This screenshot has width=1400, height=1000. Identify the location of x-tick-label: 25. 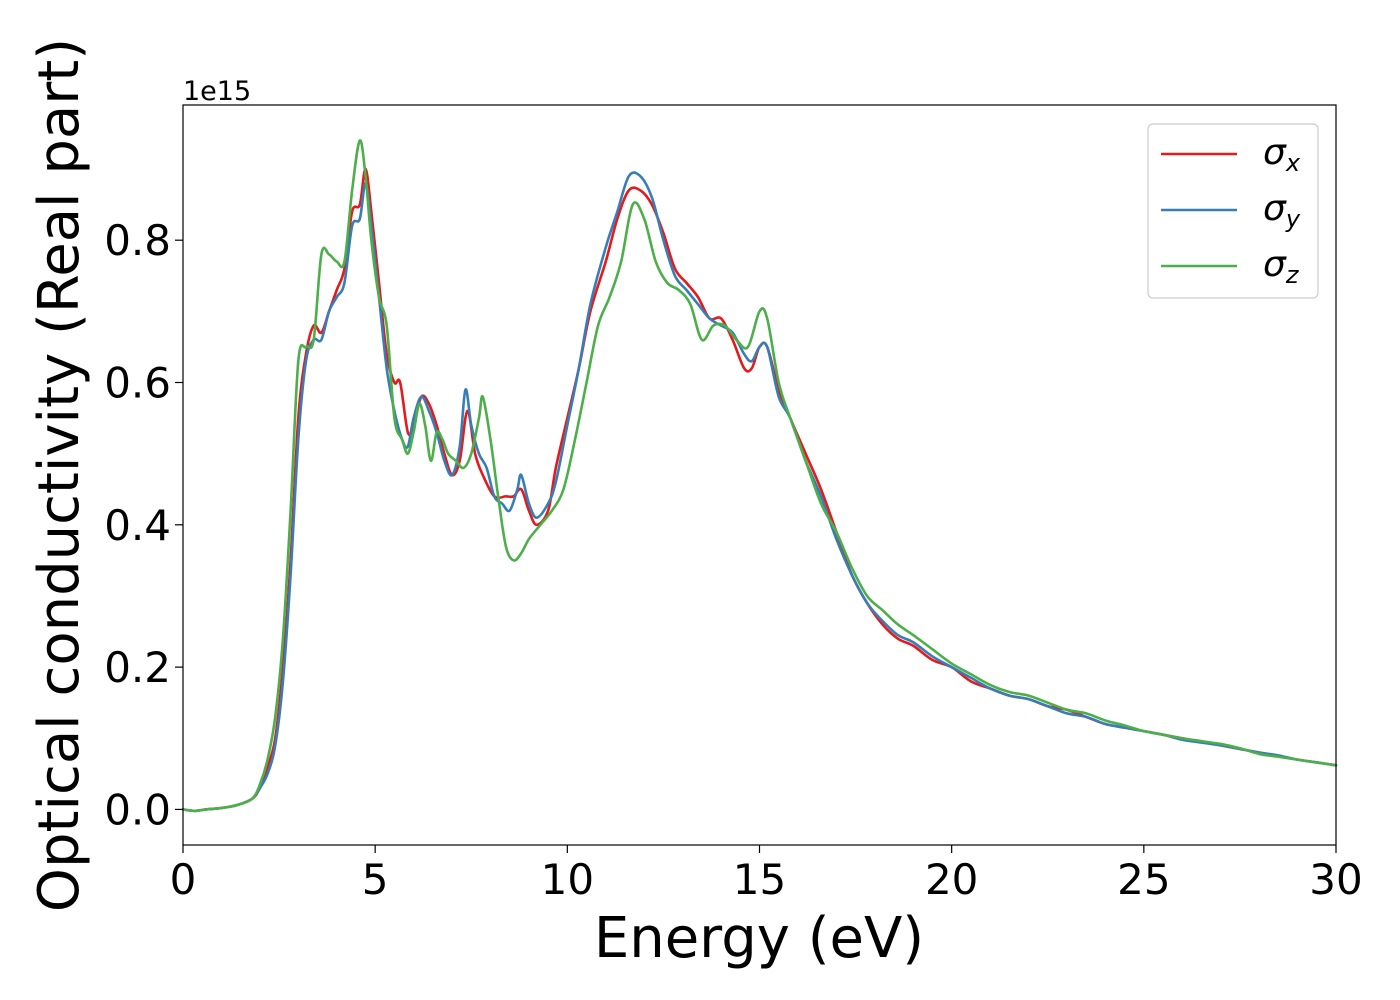
(1143, 879).